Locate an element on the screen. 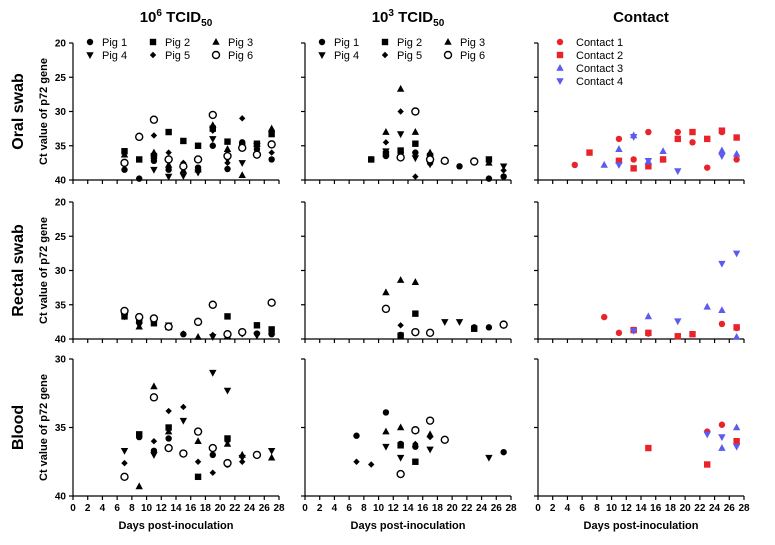 Image resolution: width=775 pixels, height=545 pixels. y-tick-label: 30 is located at coordinates (61, 360).